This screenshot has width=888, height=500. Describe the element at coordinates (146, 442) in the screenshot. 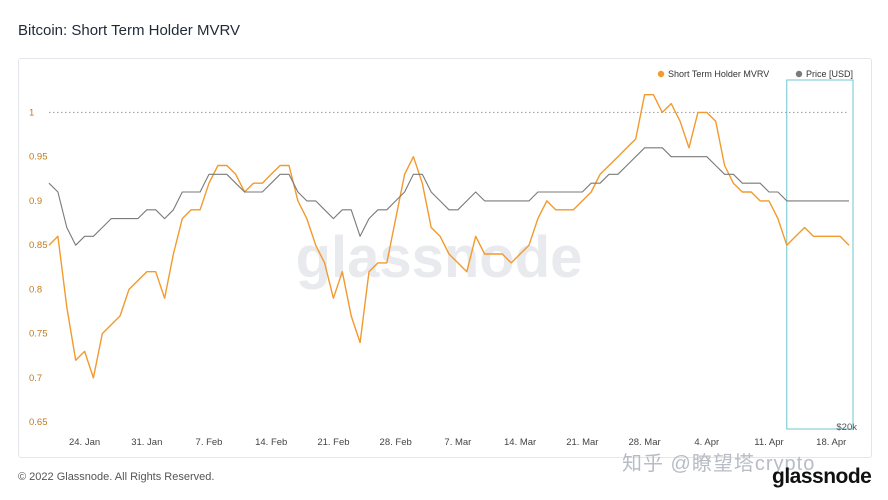

I see `x-tick-label: 31. Jan` at that location.